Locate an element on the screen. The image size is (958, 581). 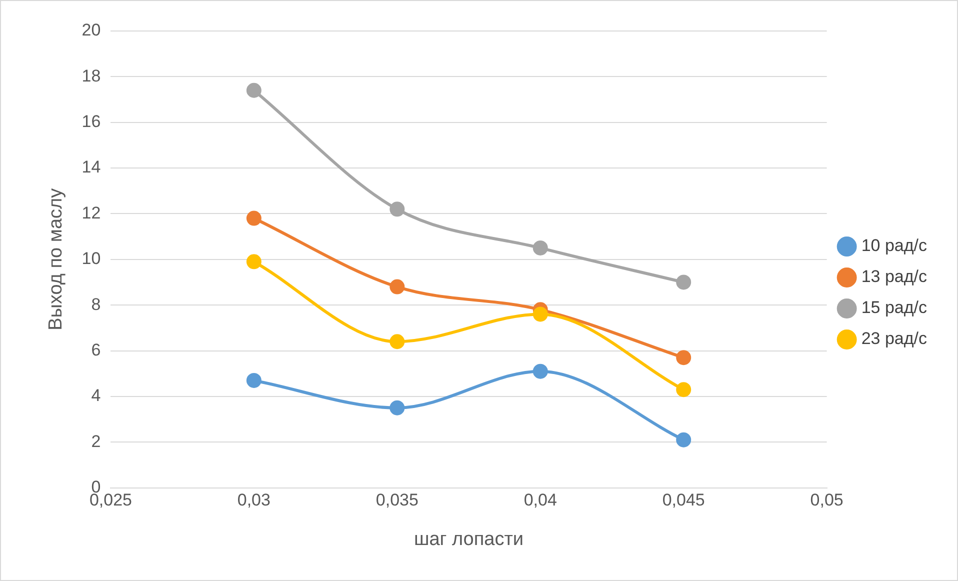
x-axis-title: шаг лопасти is located at coordinates (469, 539).